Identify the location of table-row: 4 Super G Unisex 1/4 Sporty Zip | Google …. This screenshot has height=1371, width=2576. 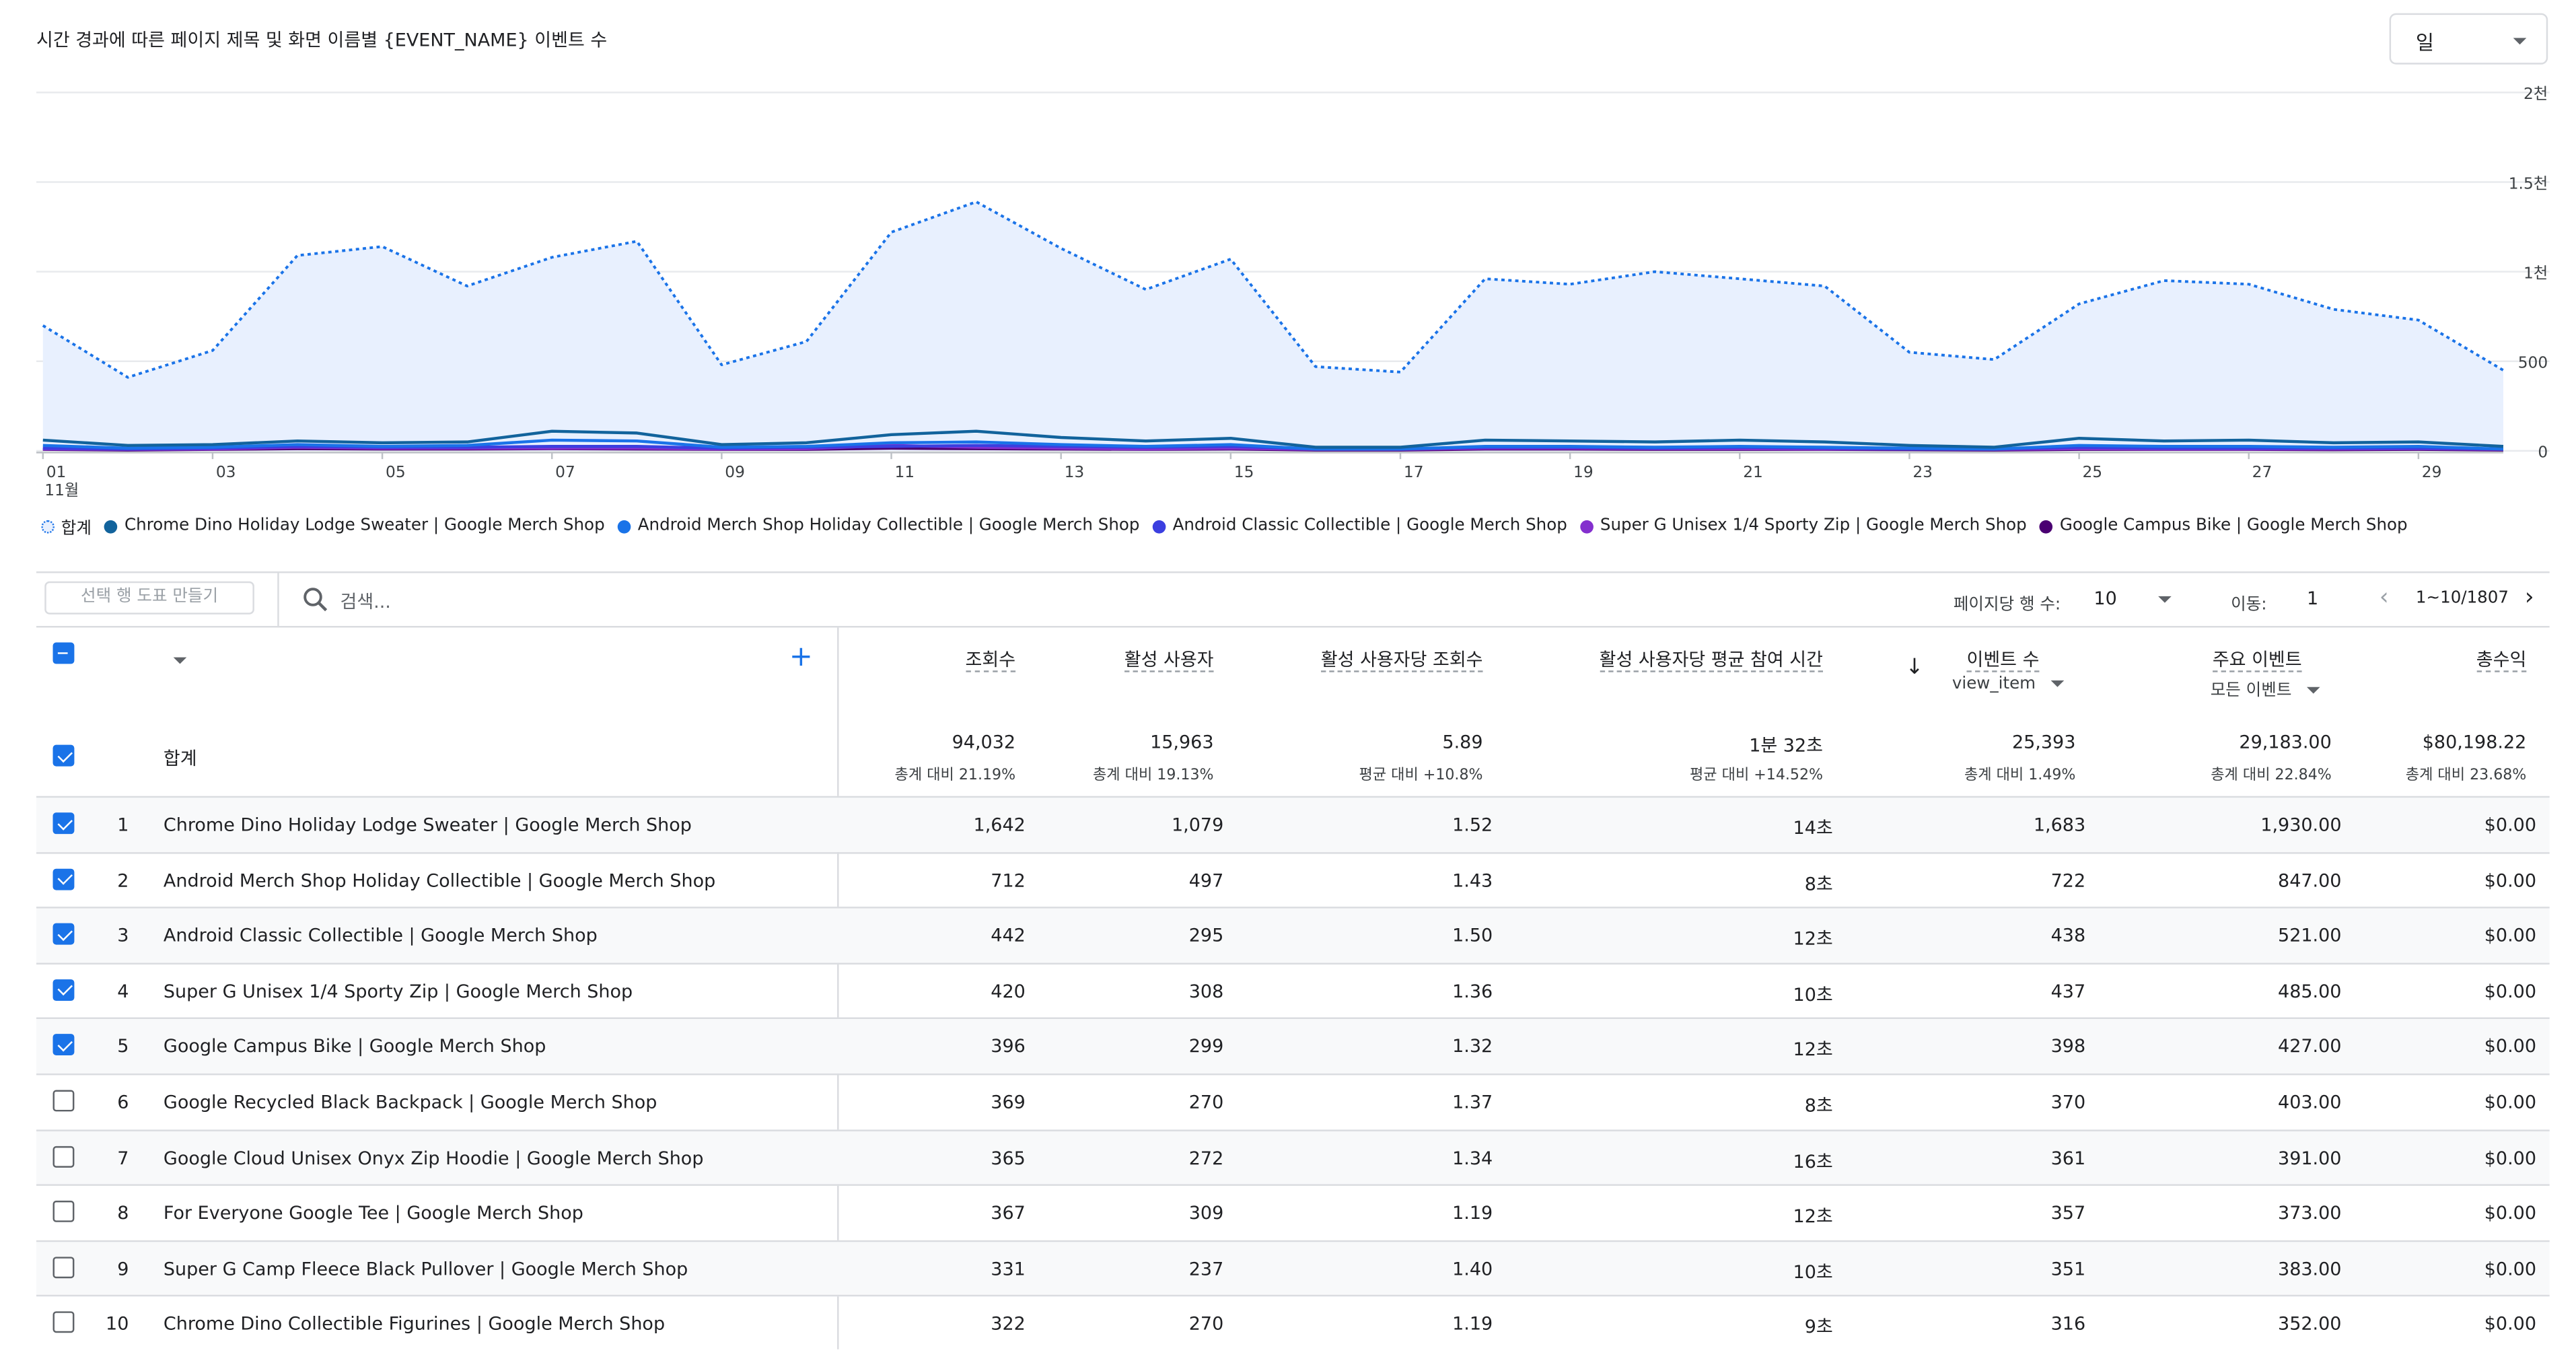
(1293, 990).